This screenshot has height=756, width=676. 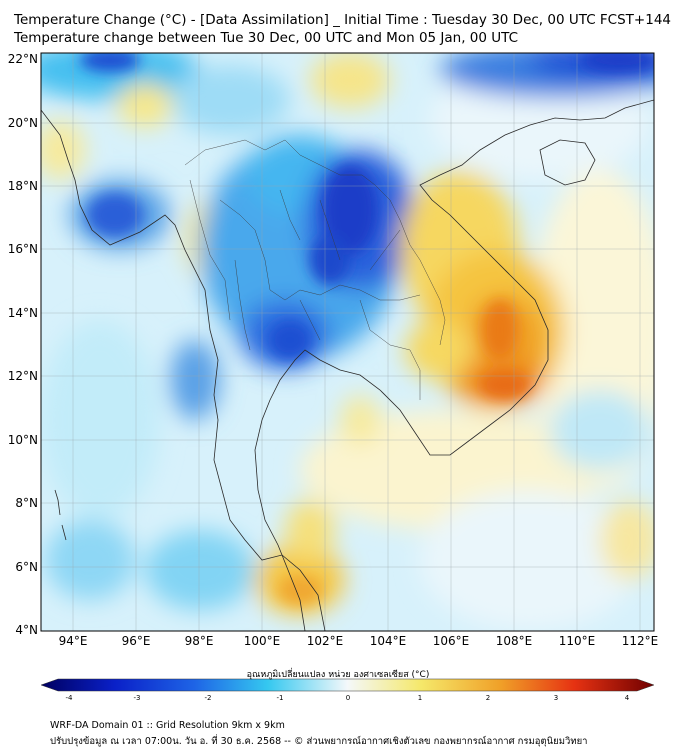 What do you see at coordinates (315, 269) in the screenshot?
I see `borders` at bounding box center [315, 269].